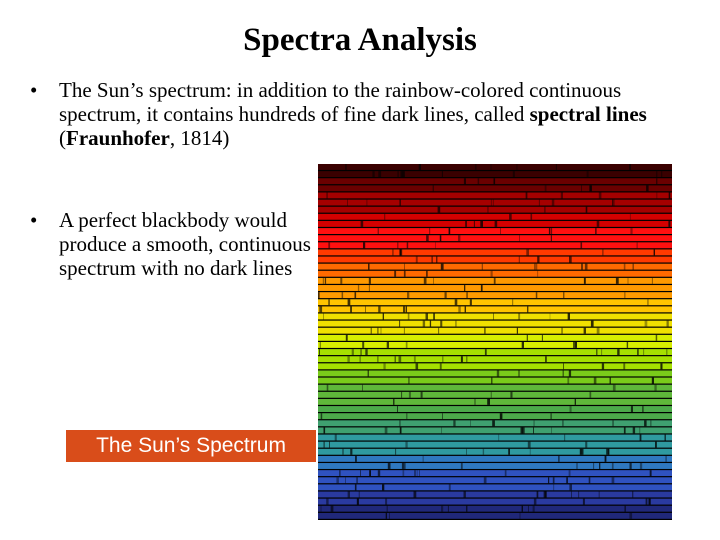  I want to click on slide-title: Spectra Analysis, so click(360, 40).